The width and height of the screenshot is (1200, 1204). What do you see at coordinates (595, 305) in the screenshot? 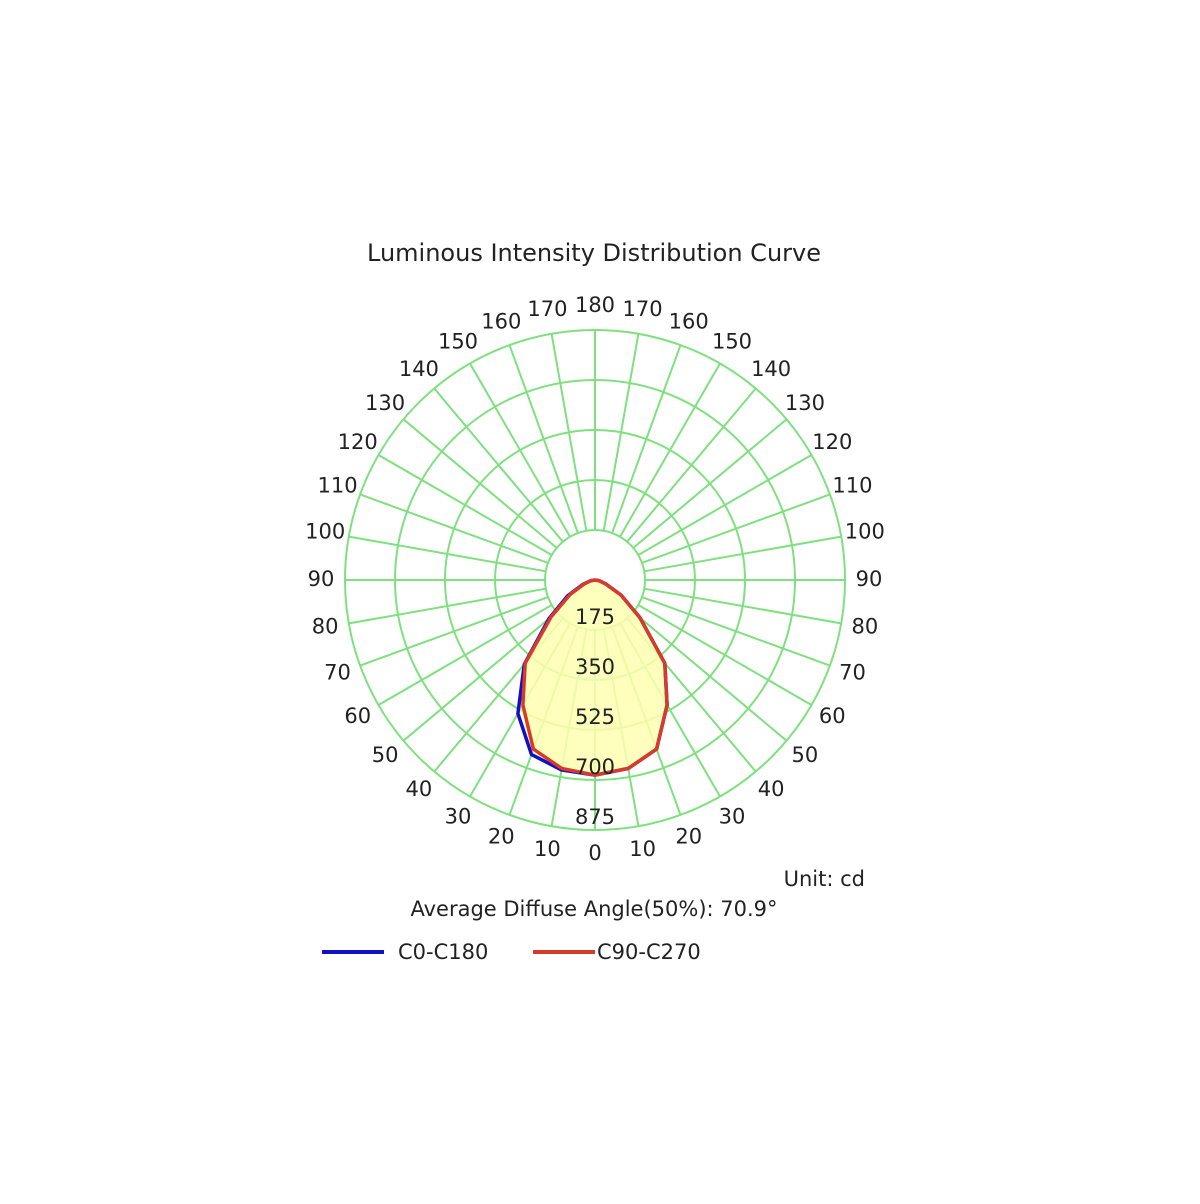
I see `angle-label: 180` at bounding box center [595, 305].